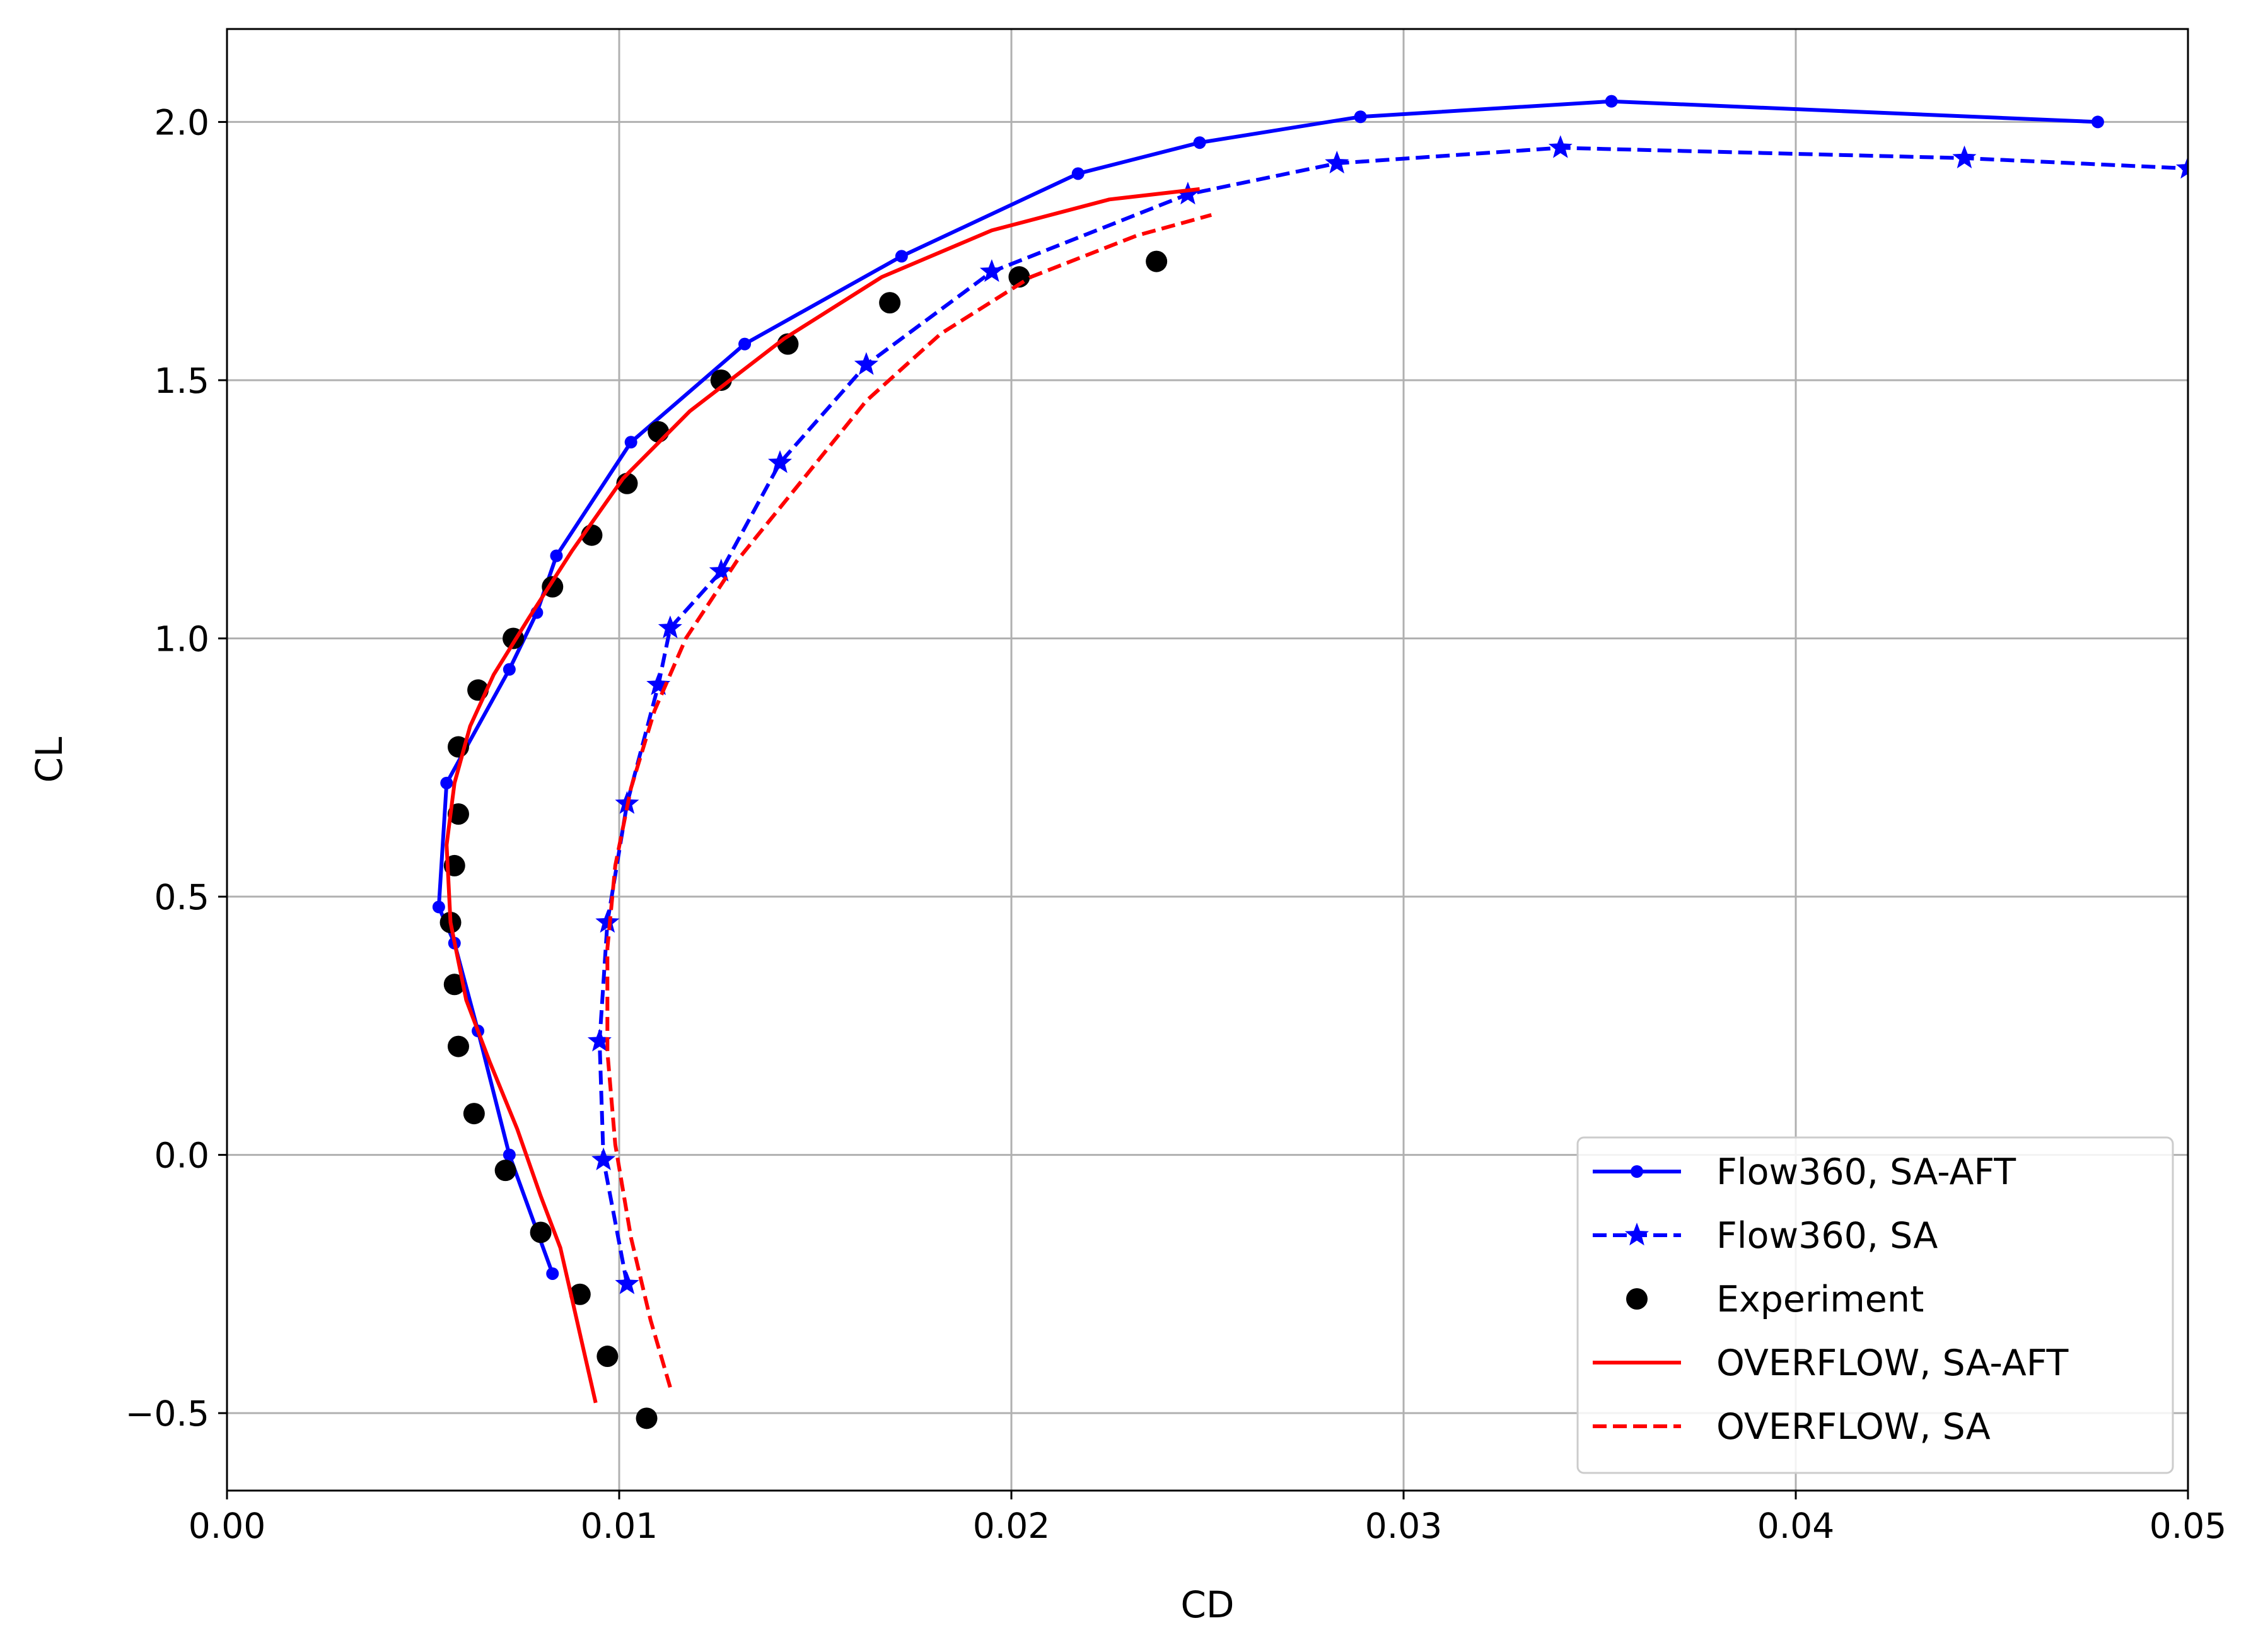 The height and width of the screenshot is (1652, 2263). I want to click on legend-label: OVERFLOW, SA-AFT, so click(1892, 1363).